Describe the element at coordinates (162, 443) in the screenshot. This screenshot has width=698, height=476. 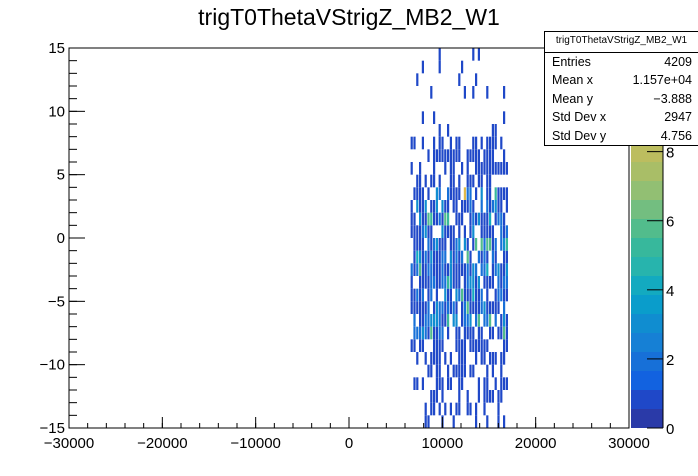
I see `x-tick-label: −20000` at that location.